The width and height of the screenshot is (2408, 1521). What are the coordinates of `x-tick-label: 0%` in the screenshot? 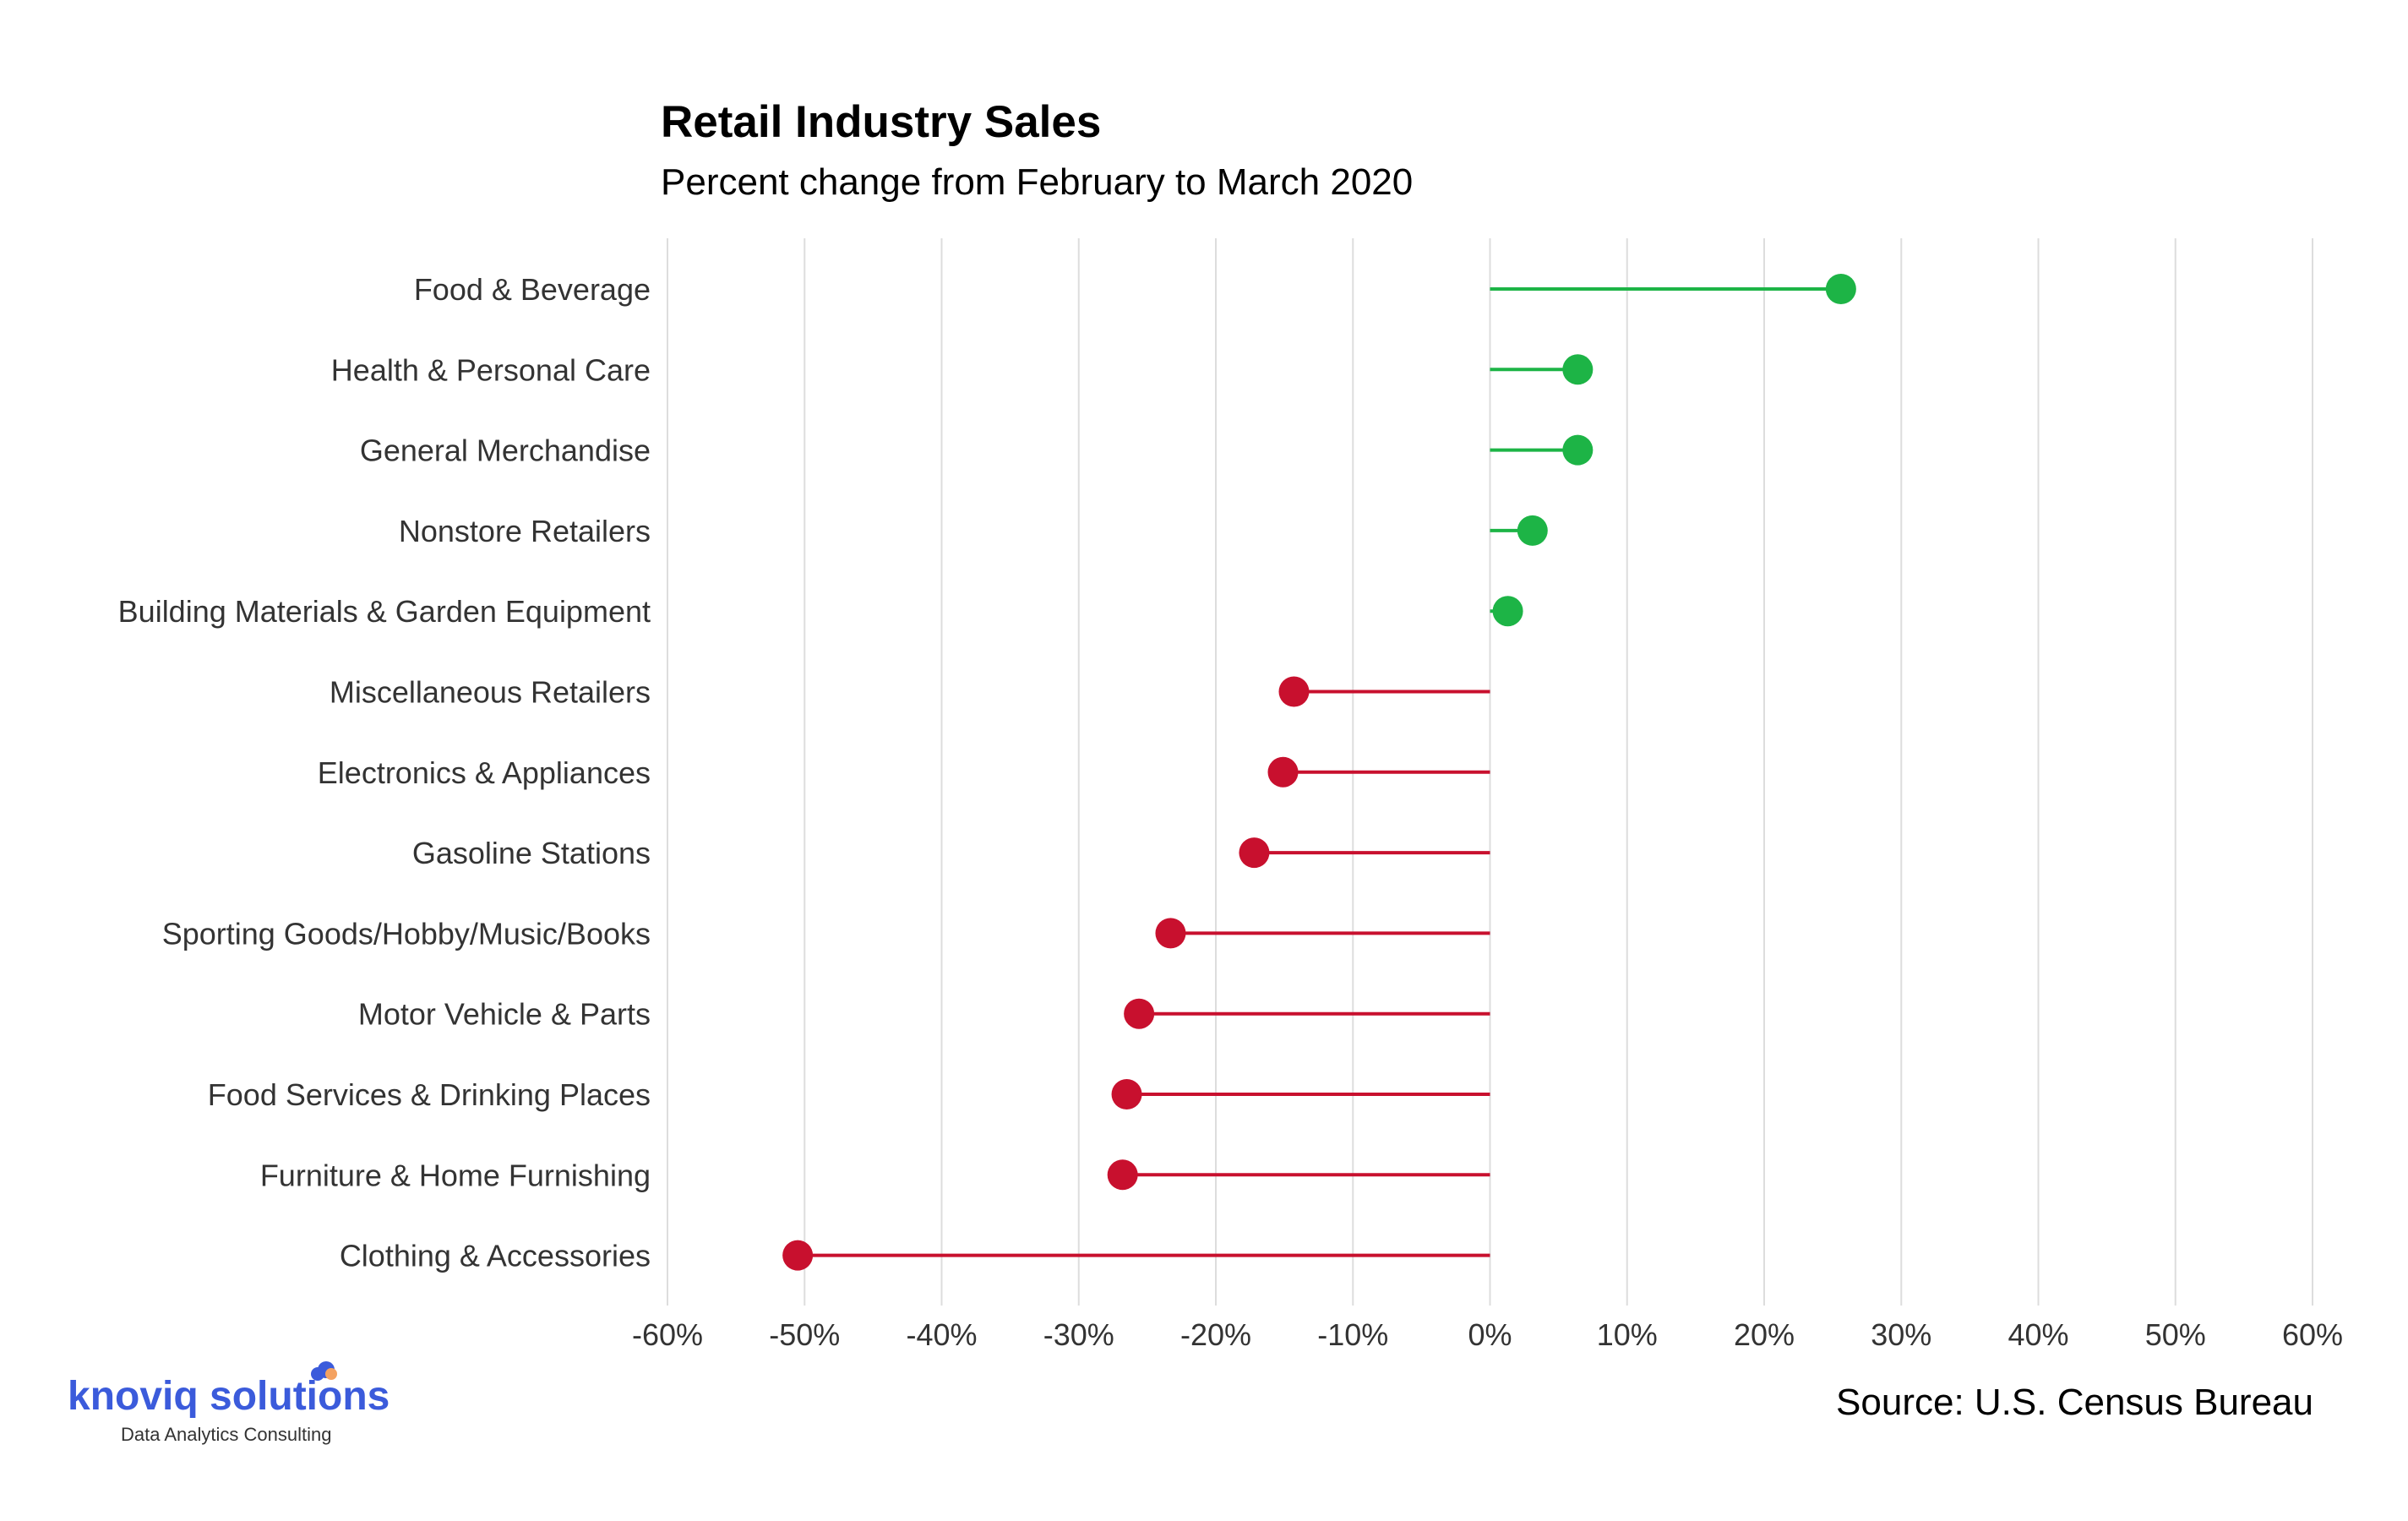 It's located at (1490, 1334).